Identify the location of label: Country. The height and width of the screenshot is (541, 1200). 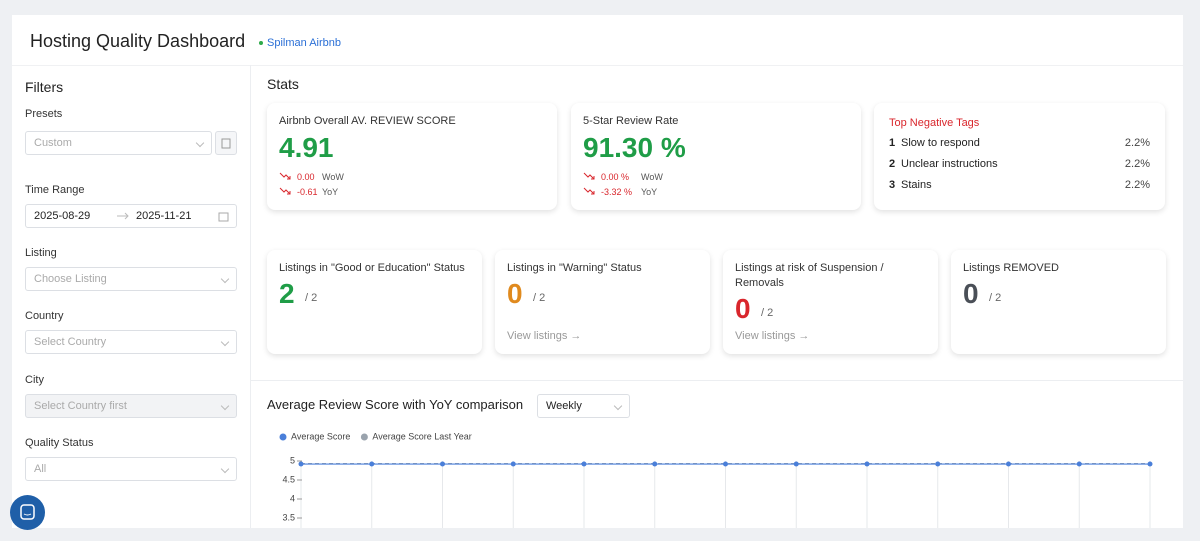
(44, 316).